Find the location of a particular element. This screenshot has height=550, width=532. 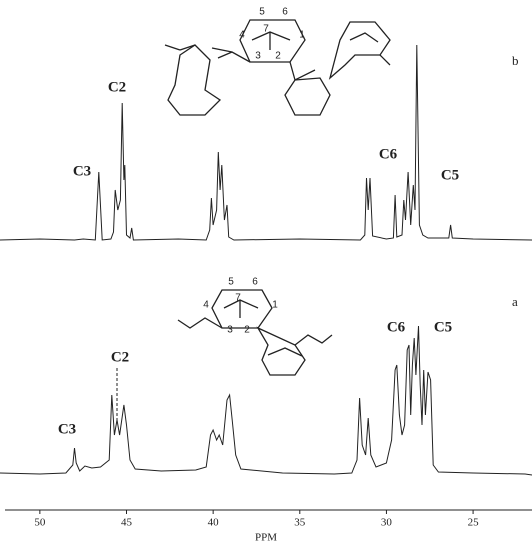

x-axis-label: PPM is located at coordinates (266, 538).